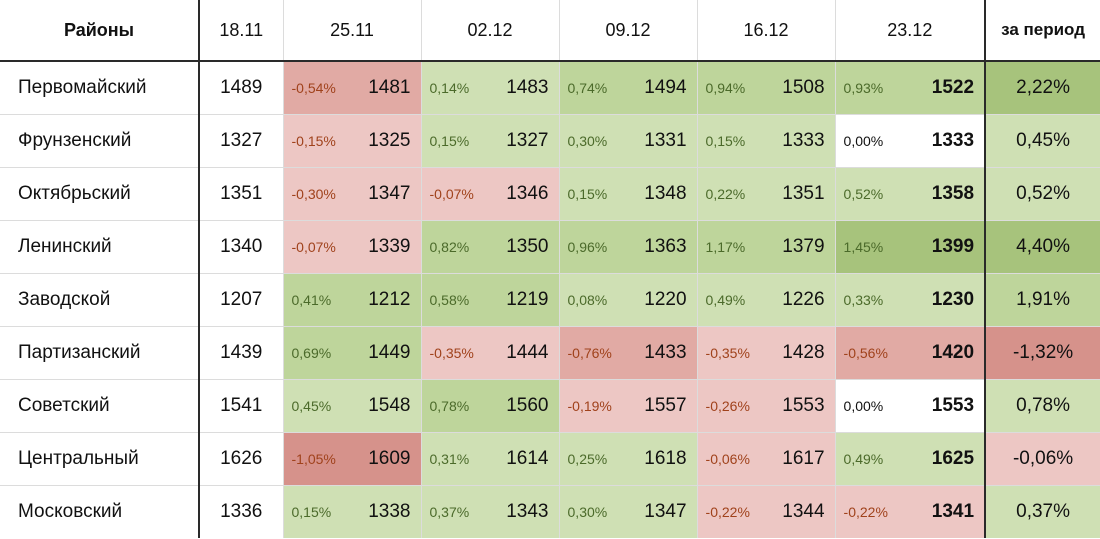 The width and height of the screenshot is (1100, 539). I want to click on week-value: 1219, so click(526, 300).